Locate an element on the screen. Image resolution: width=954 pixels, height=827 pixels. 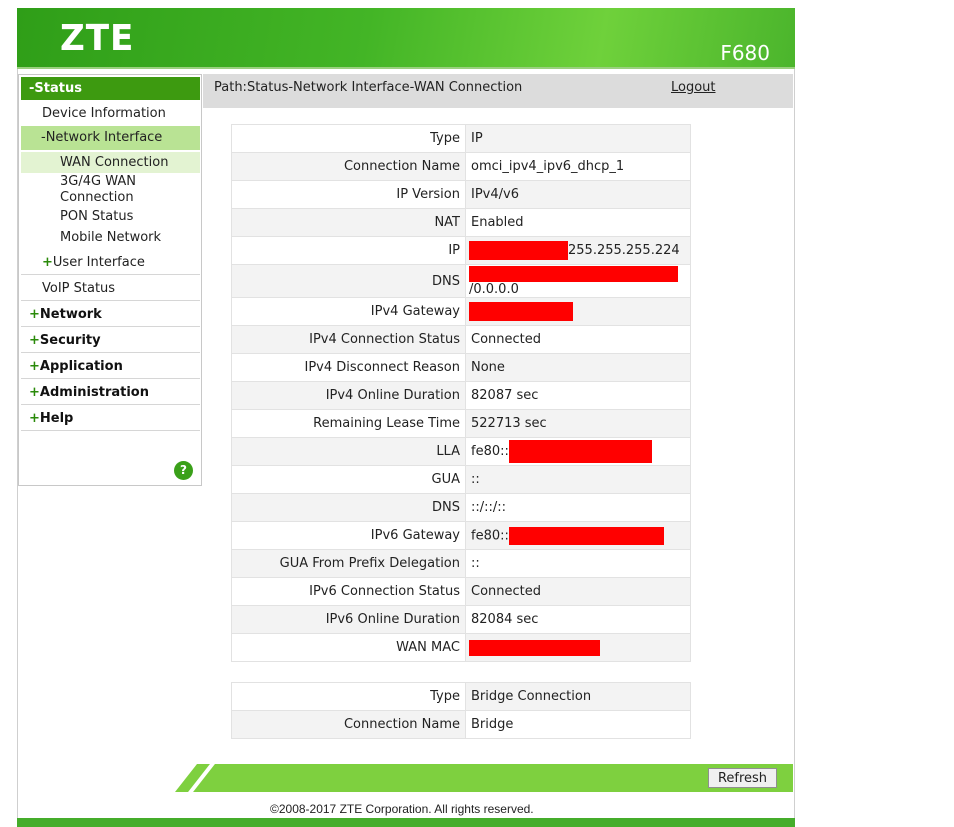
field-value: Bridge is located at coordinates (578, 724).